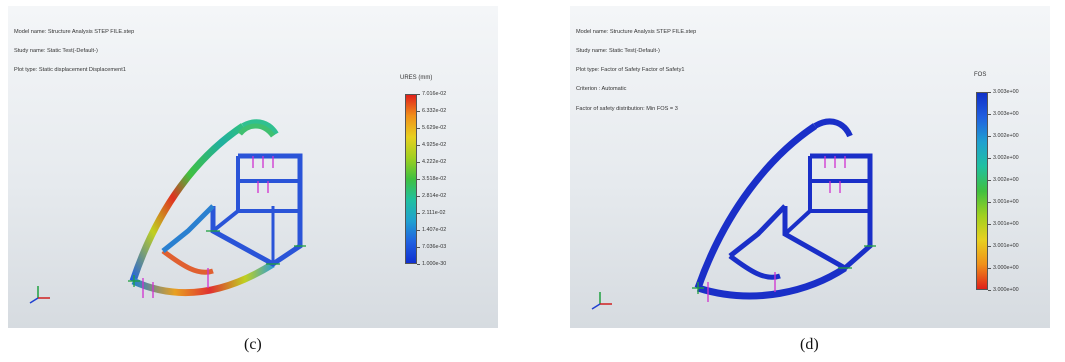  Describe the element at coordinates (733, 214) in the screenshot. I see `frame-model-d` at that location.